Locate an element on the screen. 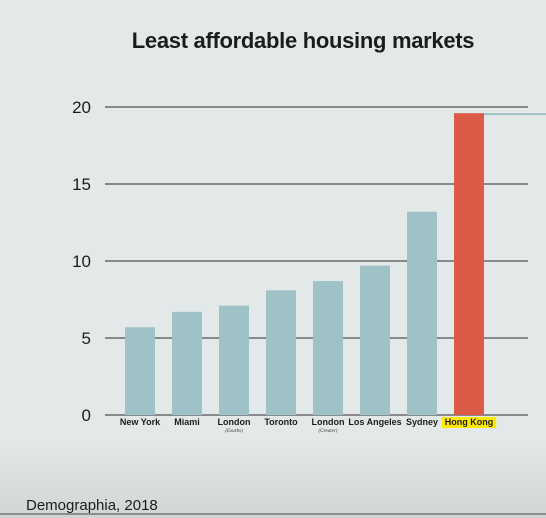 The image size is (546, 518). y-tick-label: 15 is located at coordinates (81, 184).